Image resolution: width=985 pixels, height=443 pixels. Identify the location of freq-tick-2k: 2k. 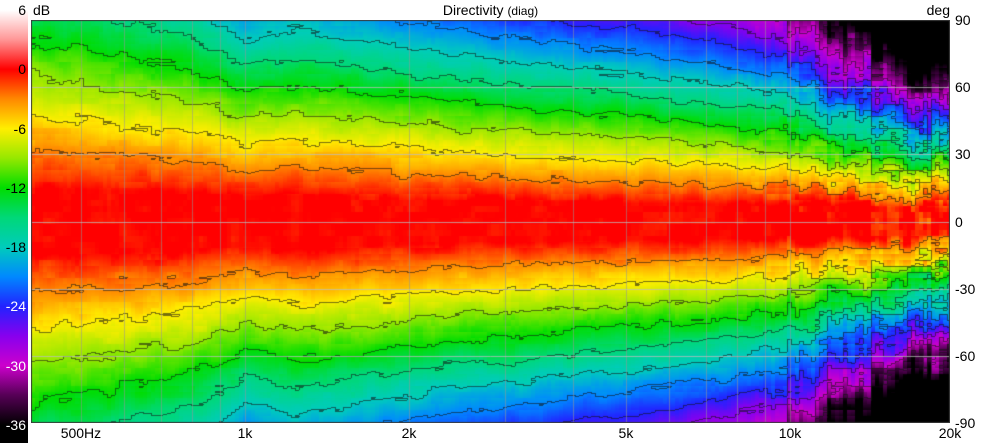
(409, 433).